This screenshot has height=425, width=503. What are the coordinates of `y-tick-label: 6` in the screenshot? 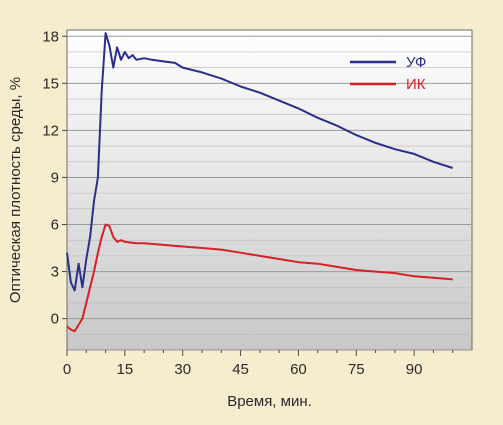 It's located at (55, 225).